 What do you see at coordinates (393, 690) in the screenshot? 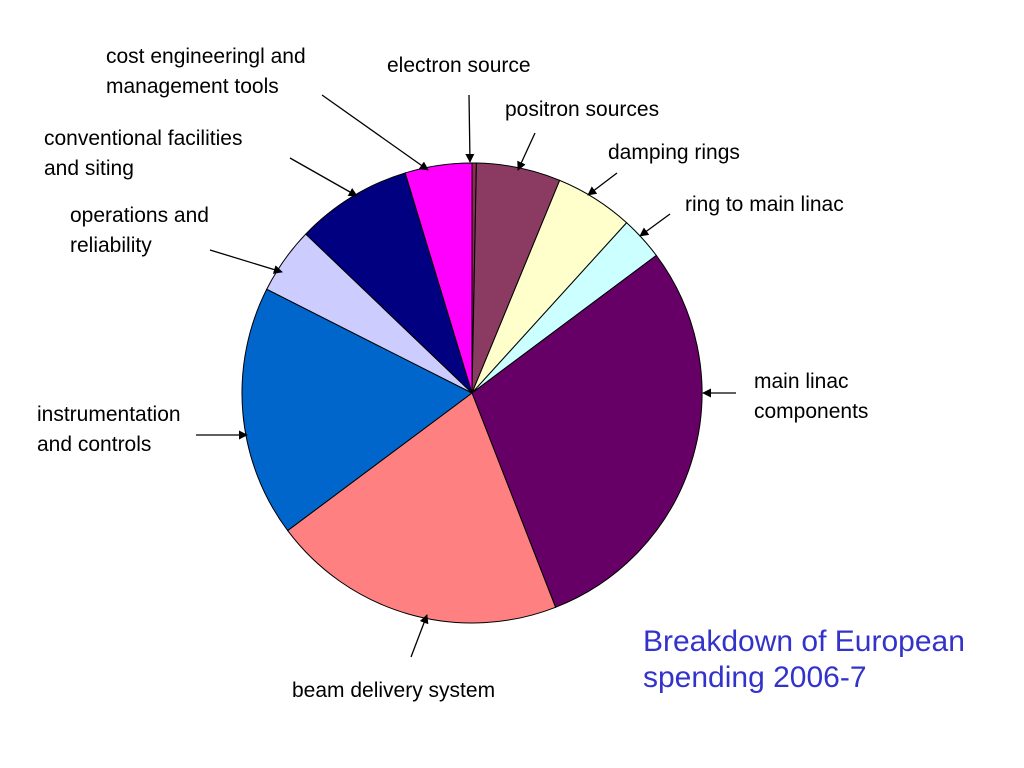
I see `slice-label: beam delivery system` at bounding box center [393, 690].